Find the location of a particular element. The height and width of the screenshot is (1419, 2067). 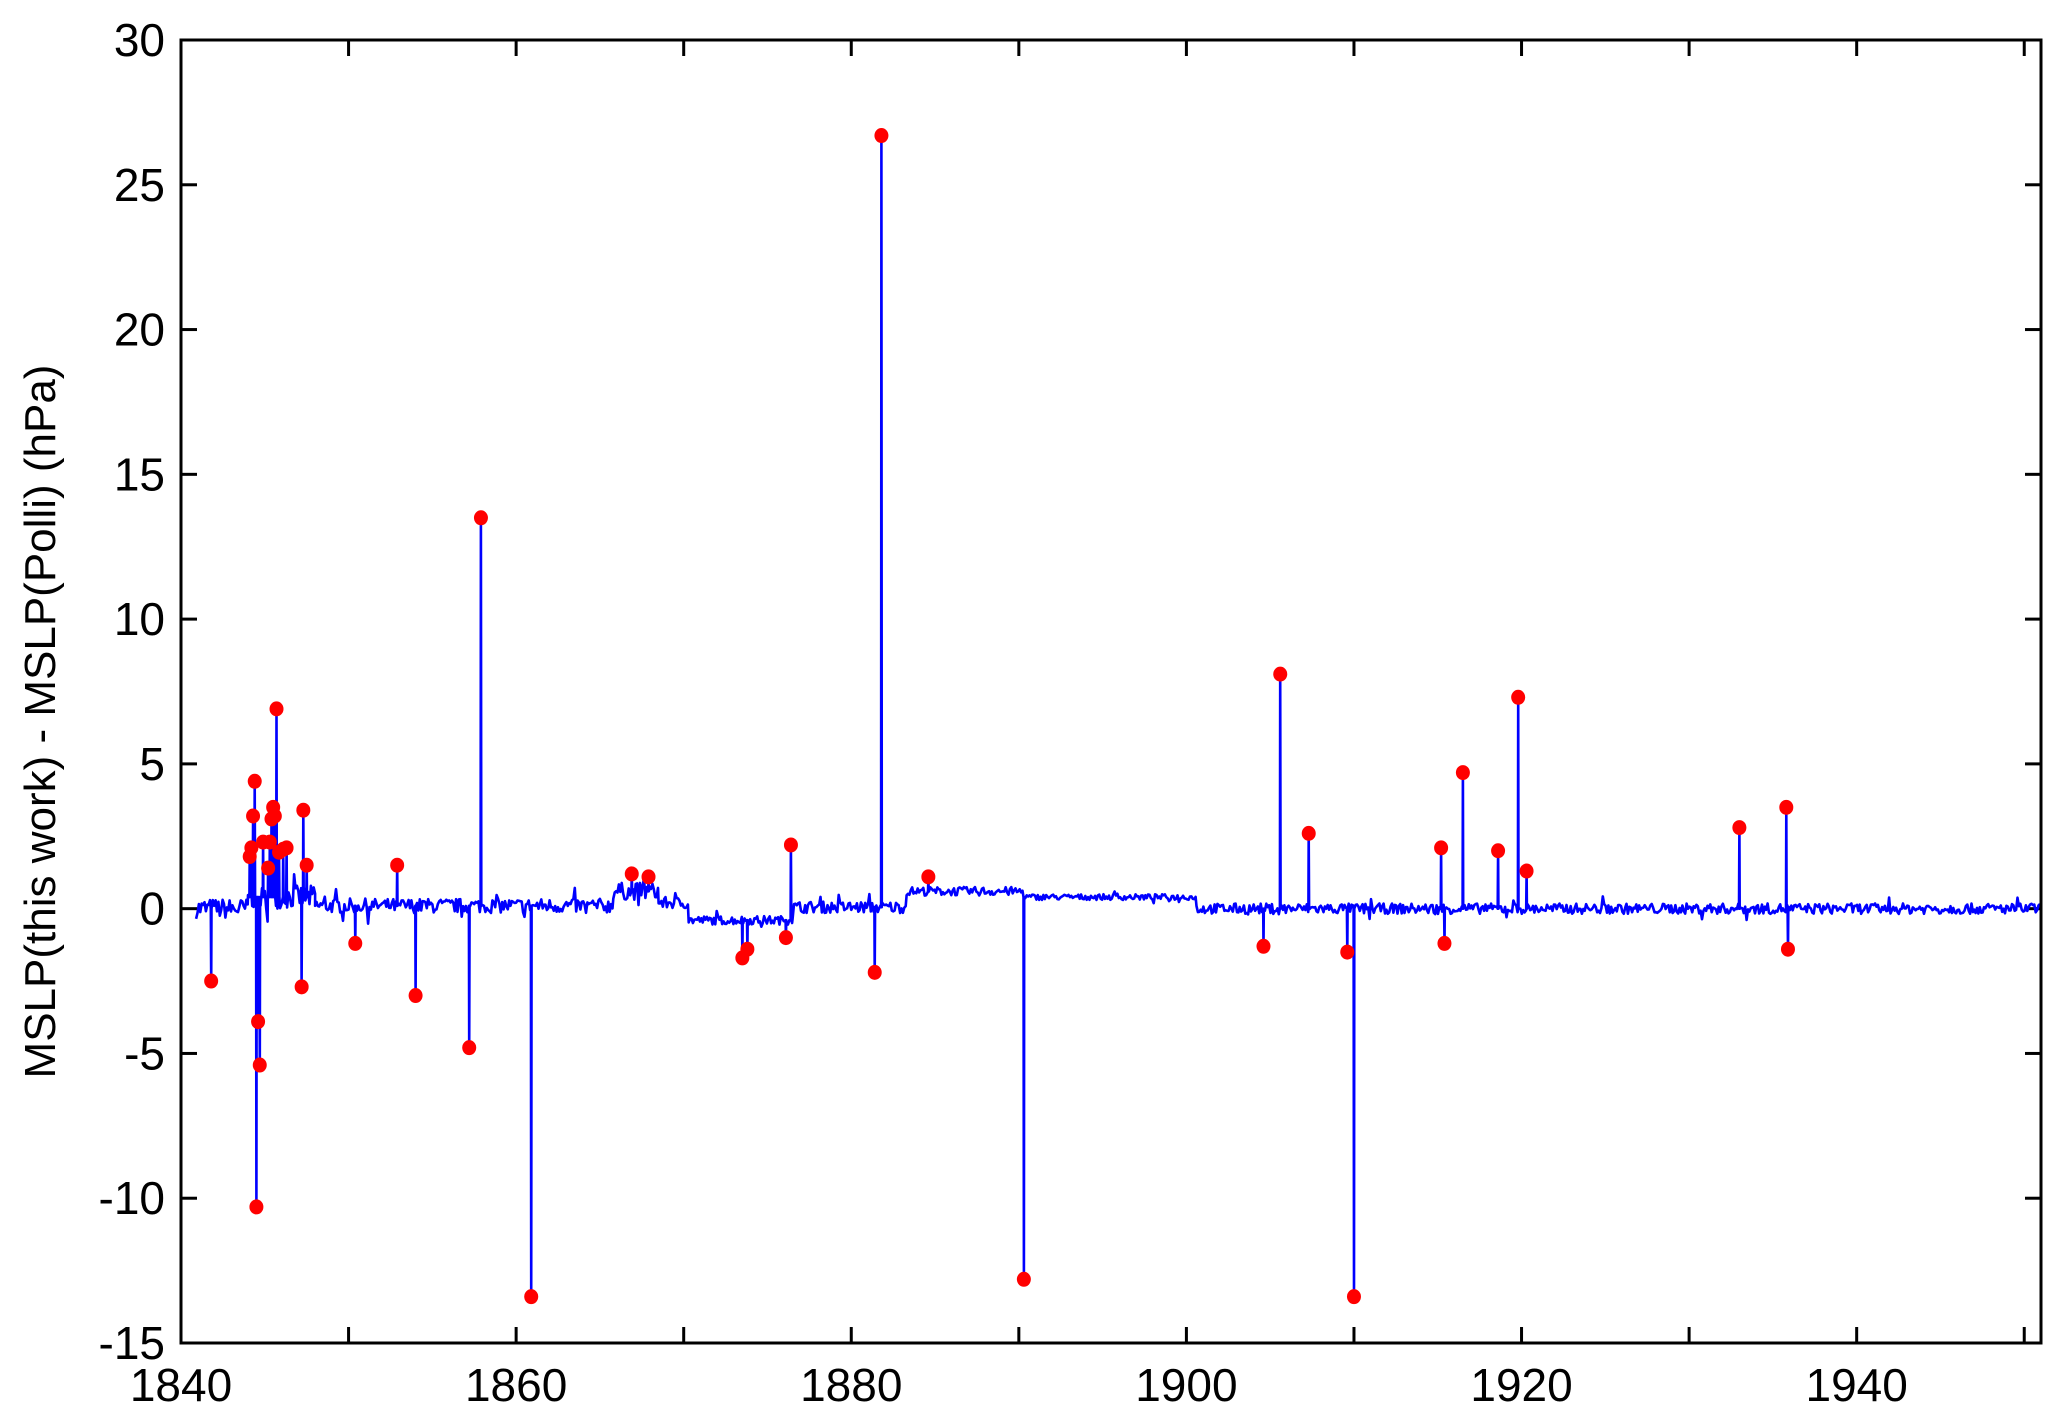

x-tick-label: 1900 is located at coordinates (1186, 1385).